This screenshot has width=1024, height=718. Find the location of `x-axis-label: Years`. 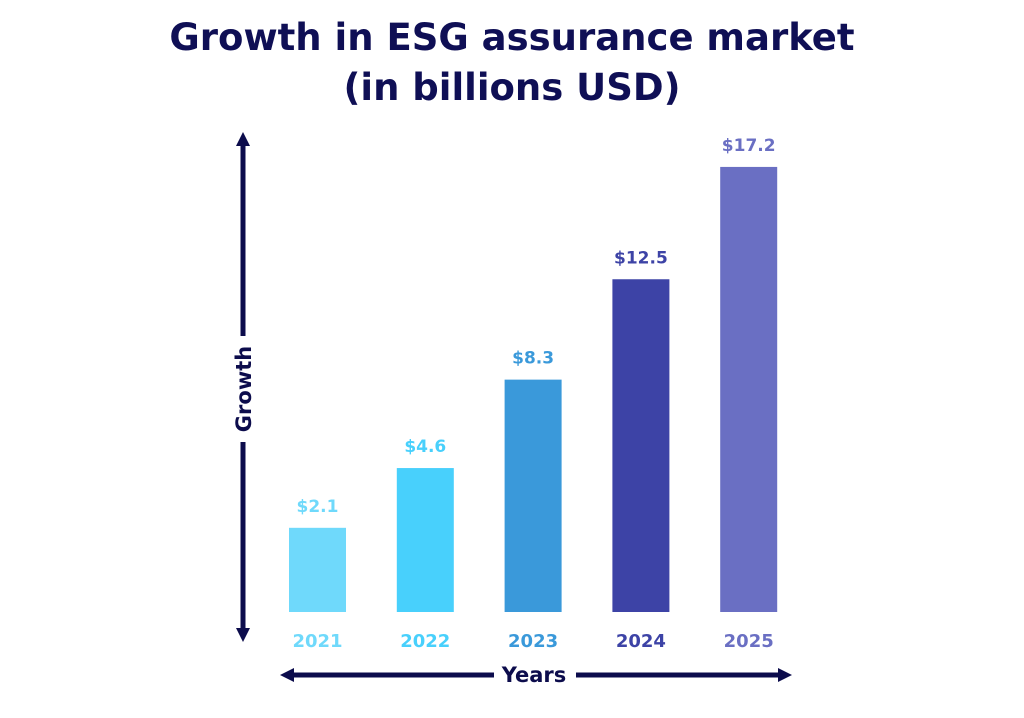

x-axis-label: Years is located at coordinates (534, 675).